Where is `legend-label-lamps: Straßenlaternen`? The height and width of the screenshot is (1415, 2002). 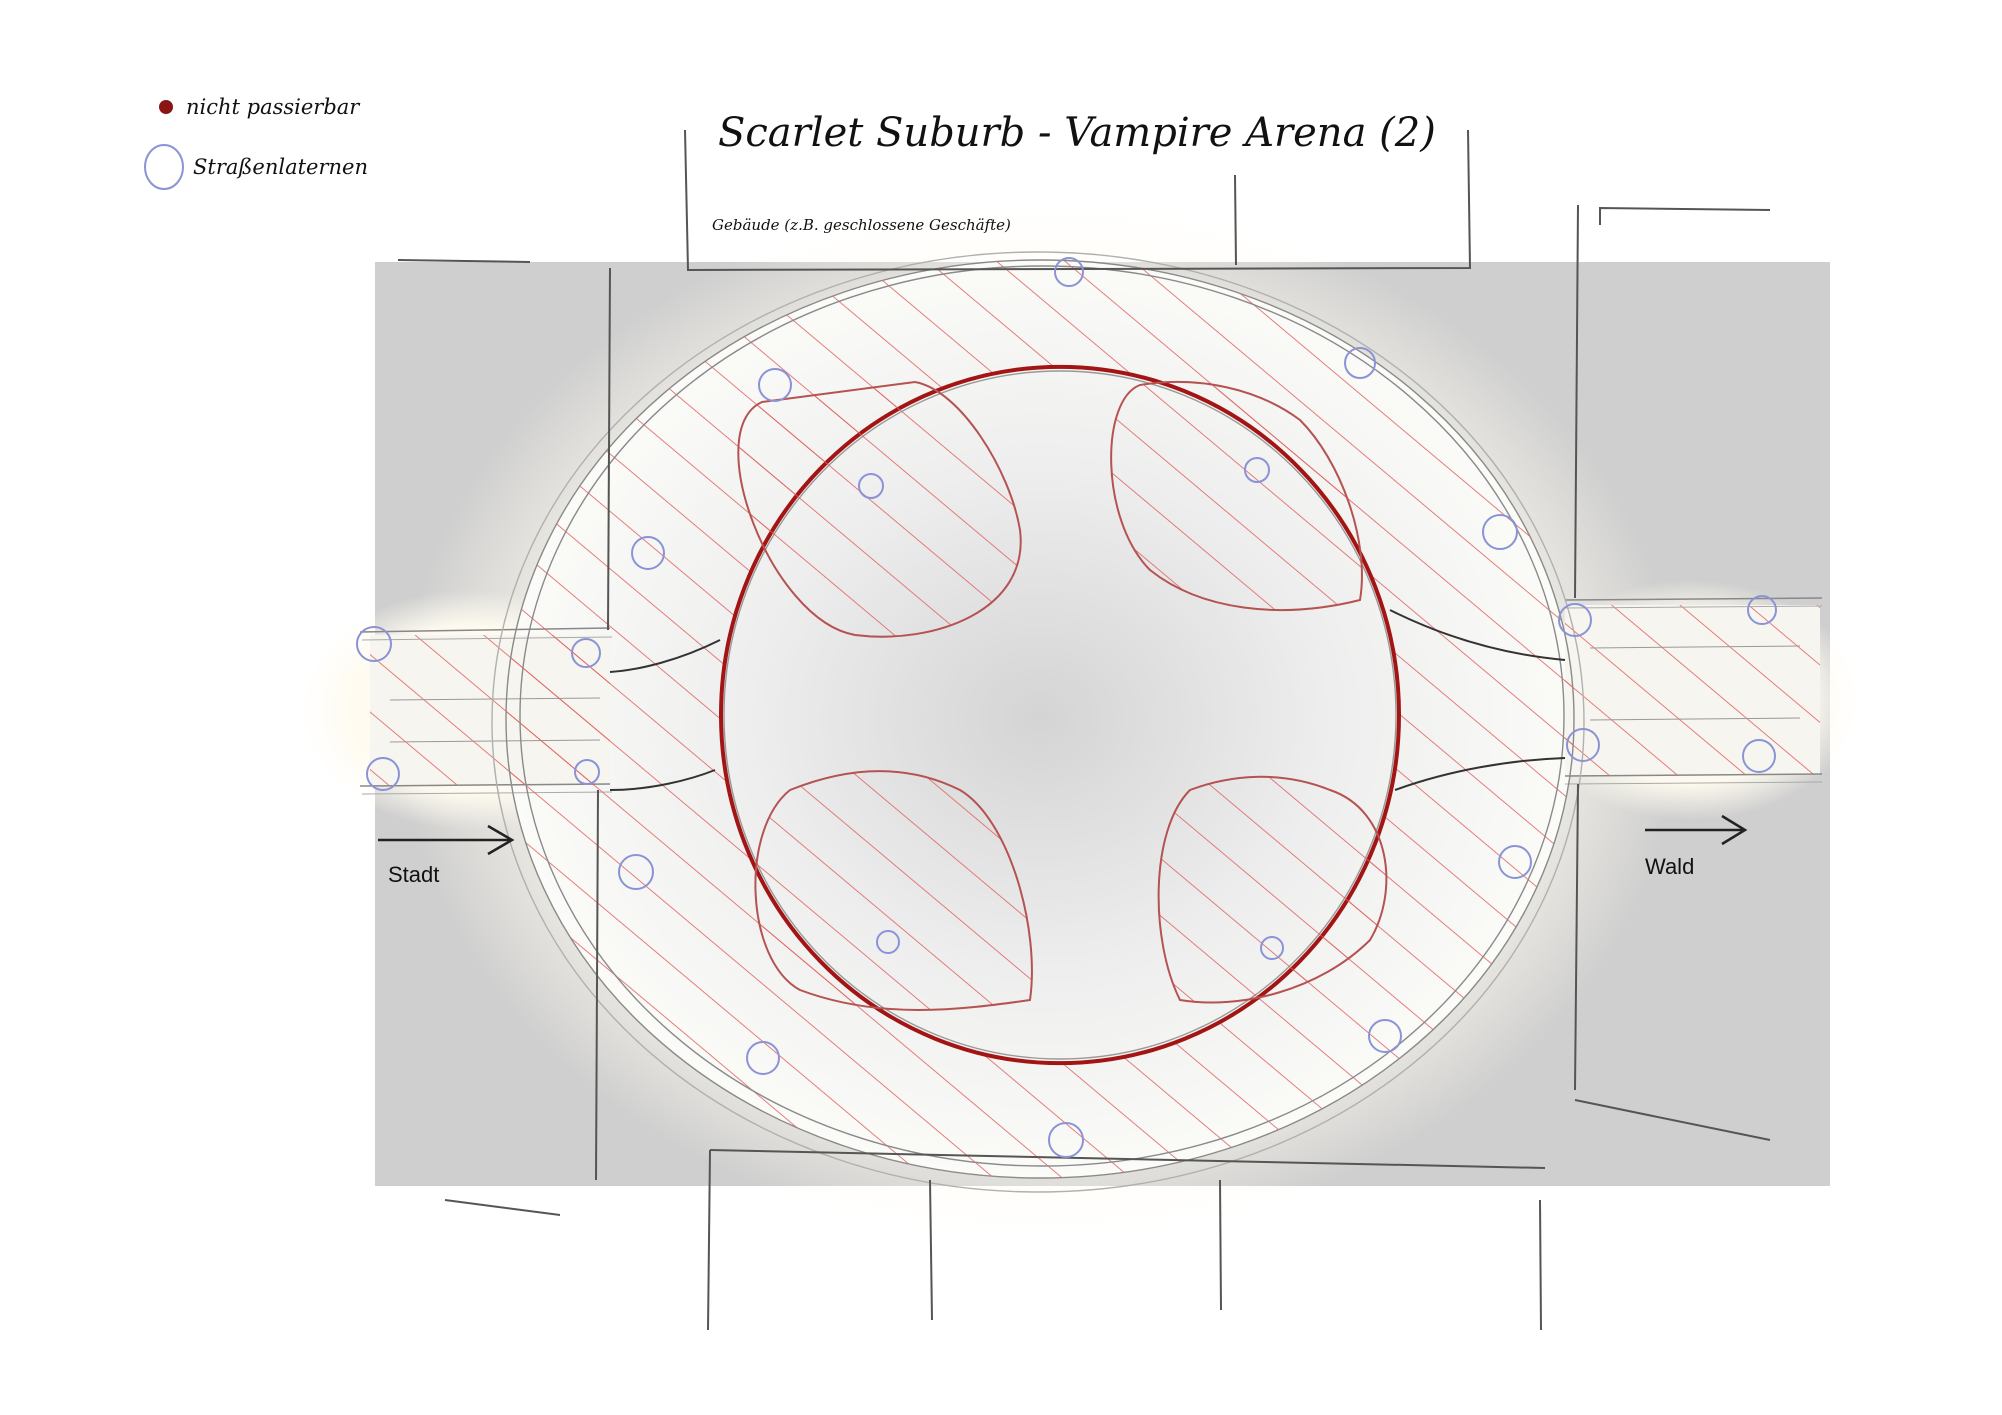
legend-label-lamps: Straßenlaternen is located at coordinates (280, 167).